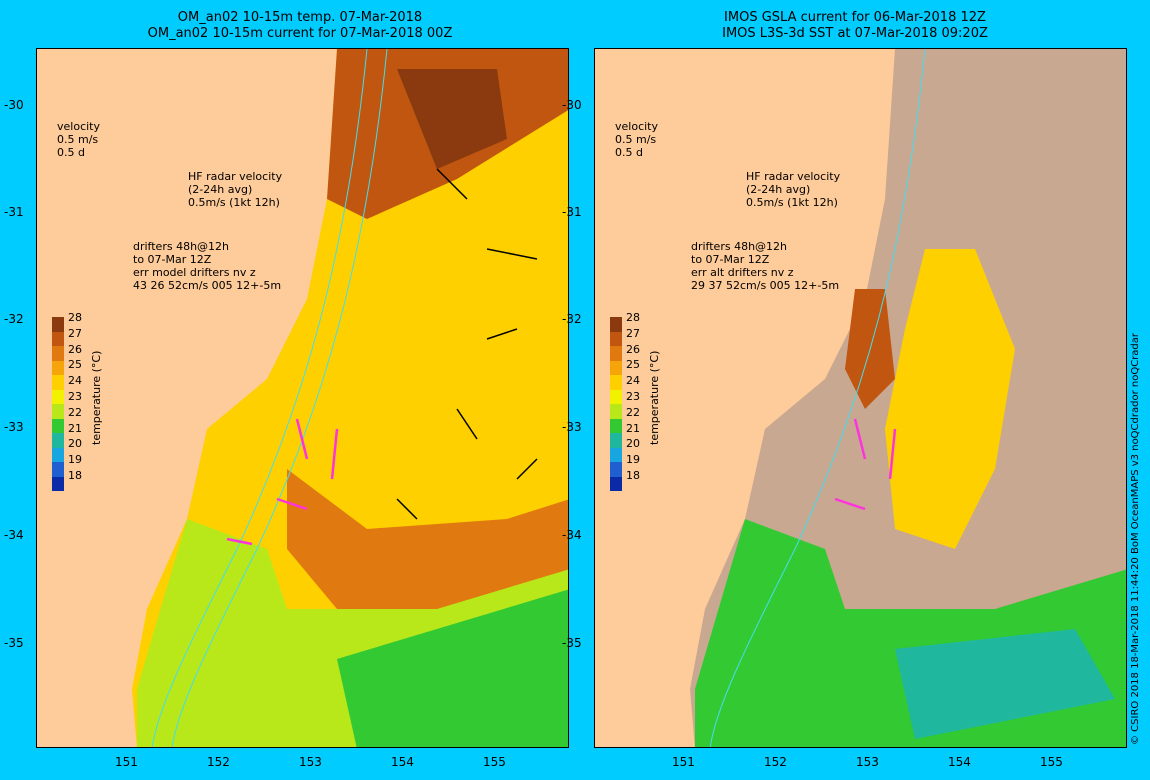 This screenshot has height=780, width=1150. I want to click on velocity-legend-speed: 0.5 m/s, so click(636, 139).